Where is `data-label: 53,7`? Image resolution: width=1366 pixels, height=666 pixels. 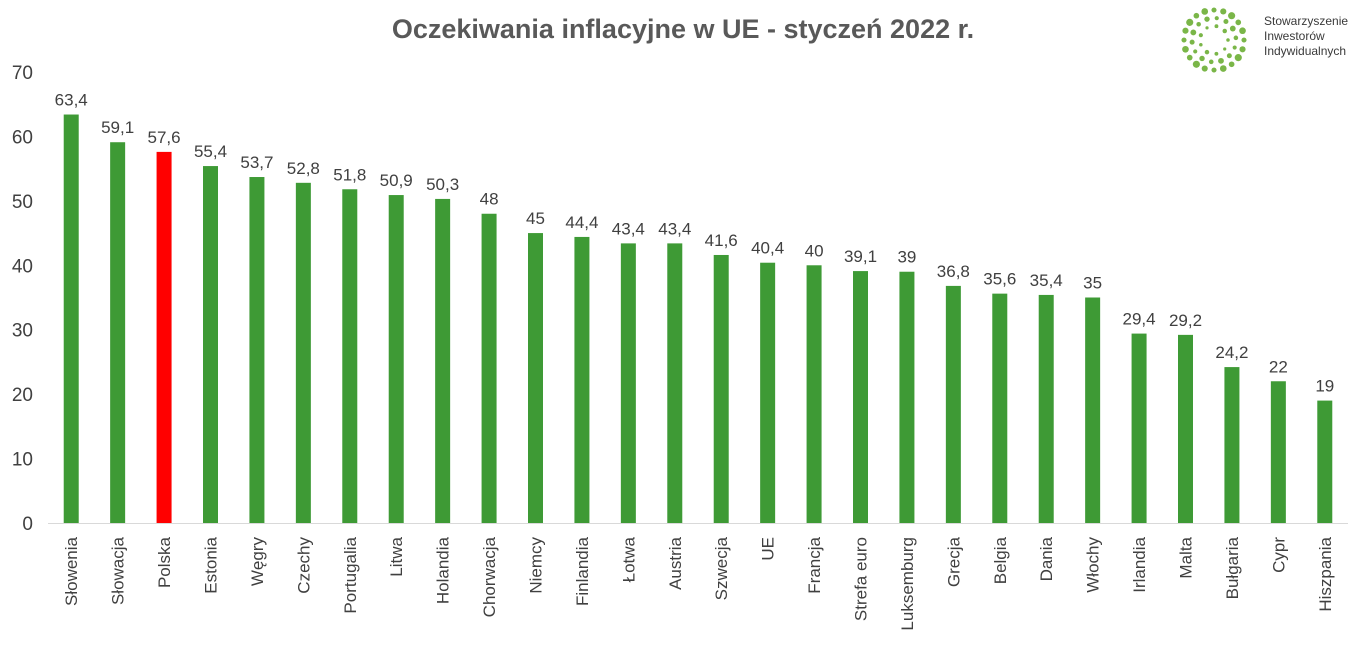 data-label: 53,7 is located at coordinates (256, 162).